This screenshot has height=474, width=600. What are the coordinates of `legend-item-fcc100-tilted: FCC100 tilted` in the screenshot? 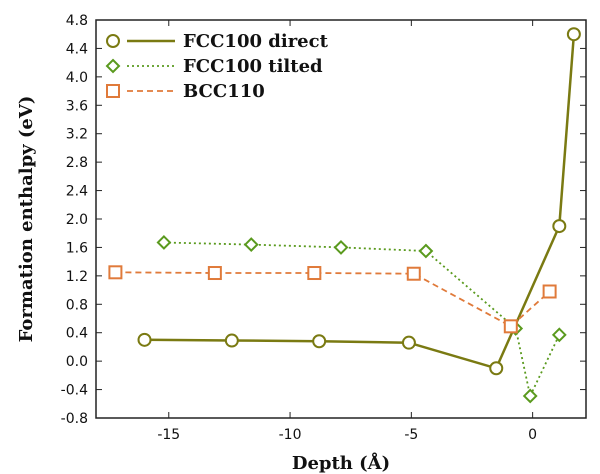 It's located at (214, 66).